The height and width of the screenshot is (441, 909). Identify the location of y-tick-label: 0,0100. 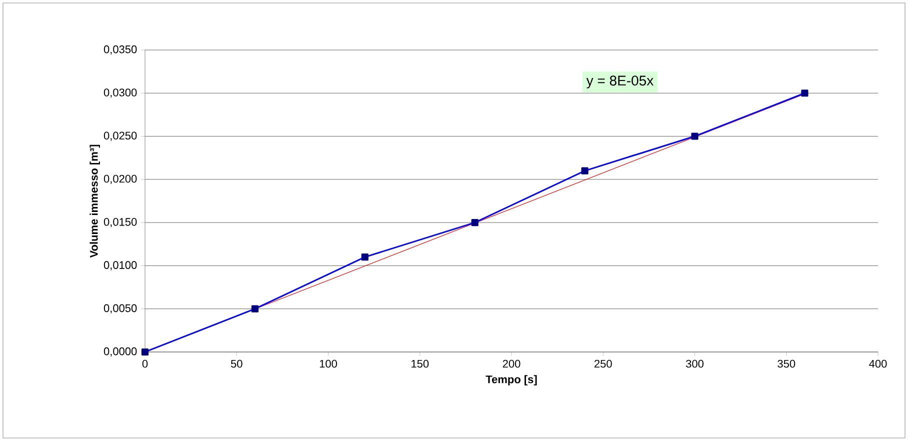
(120, 265).